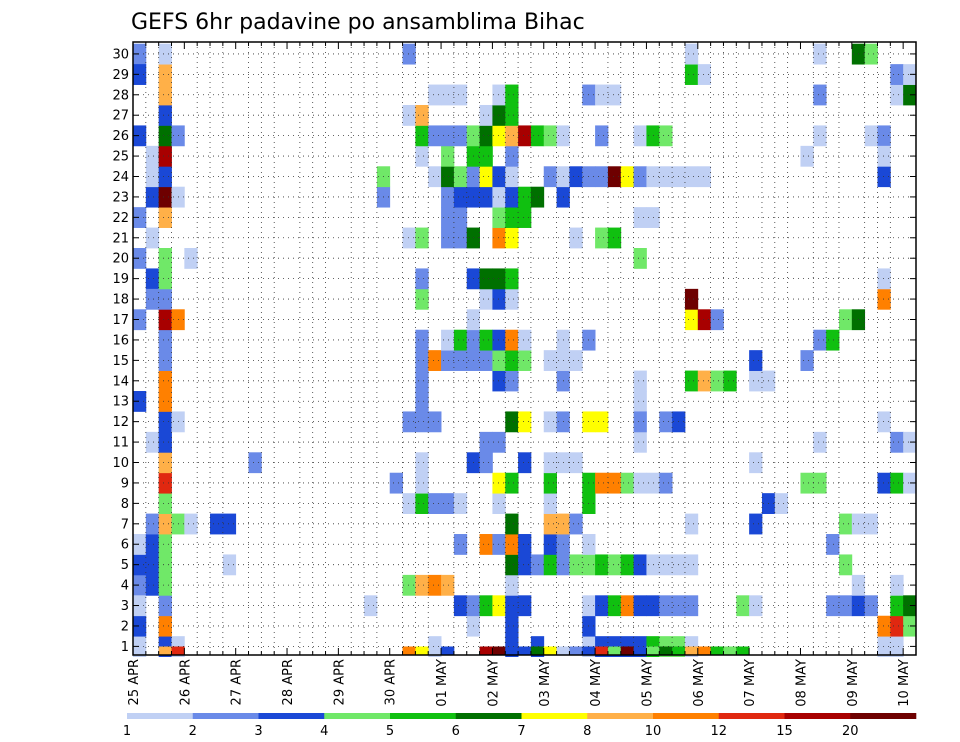  I want to click on x-tick-label: 01 MAY, so click(442, 683).